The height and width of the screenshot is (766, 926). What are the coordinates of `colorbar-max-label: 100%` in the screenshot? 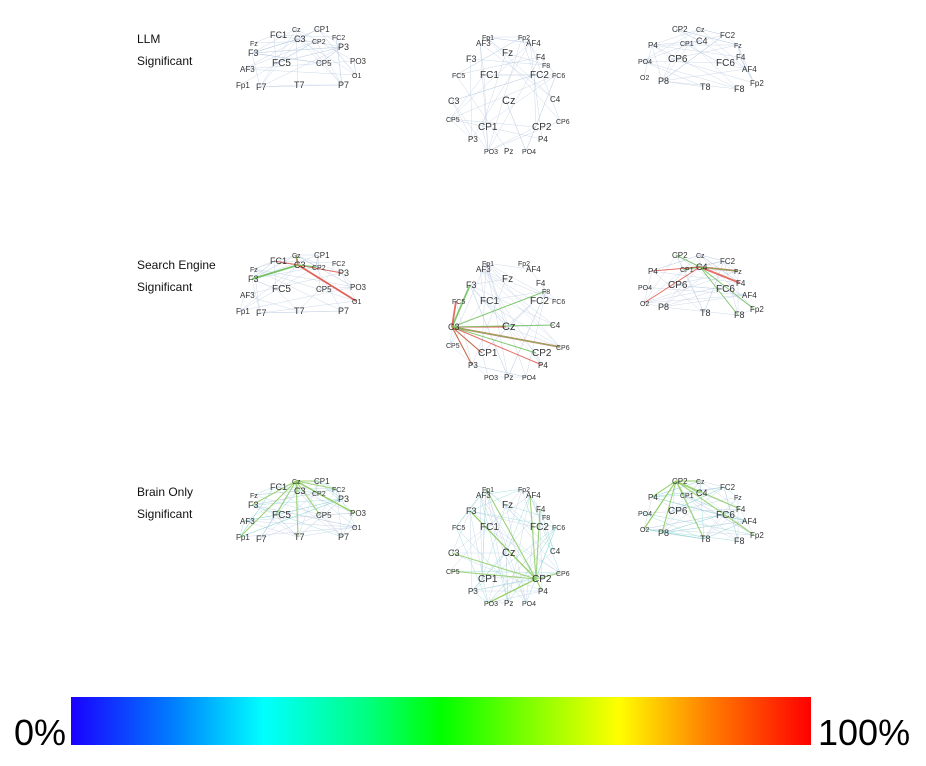 It's located at (864, 732).